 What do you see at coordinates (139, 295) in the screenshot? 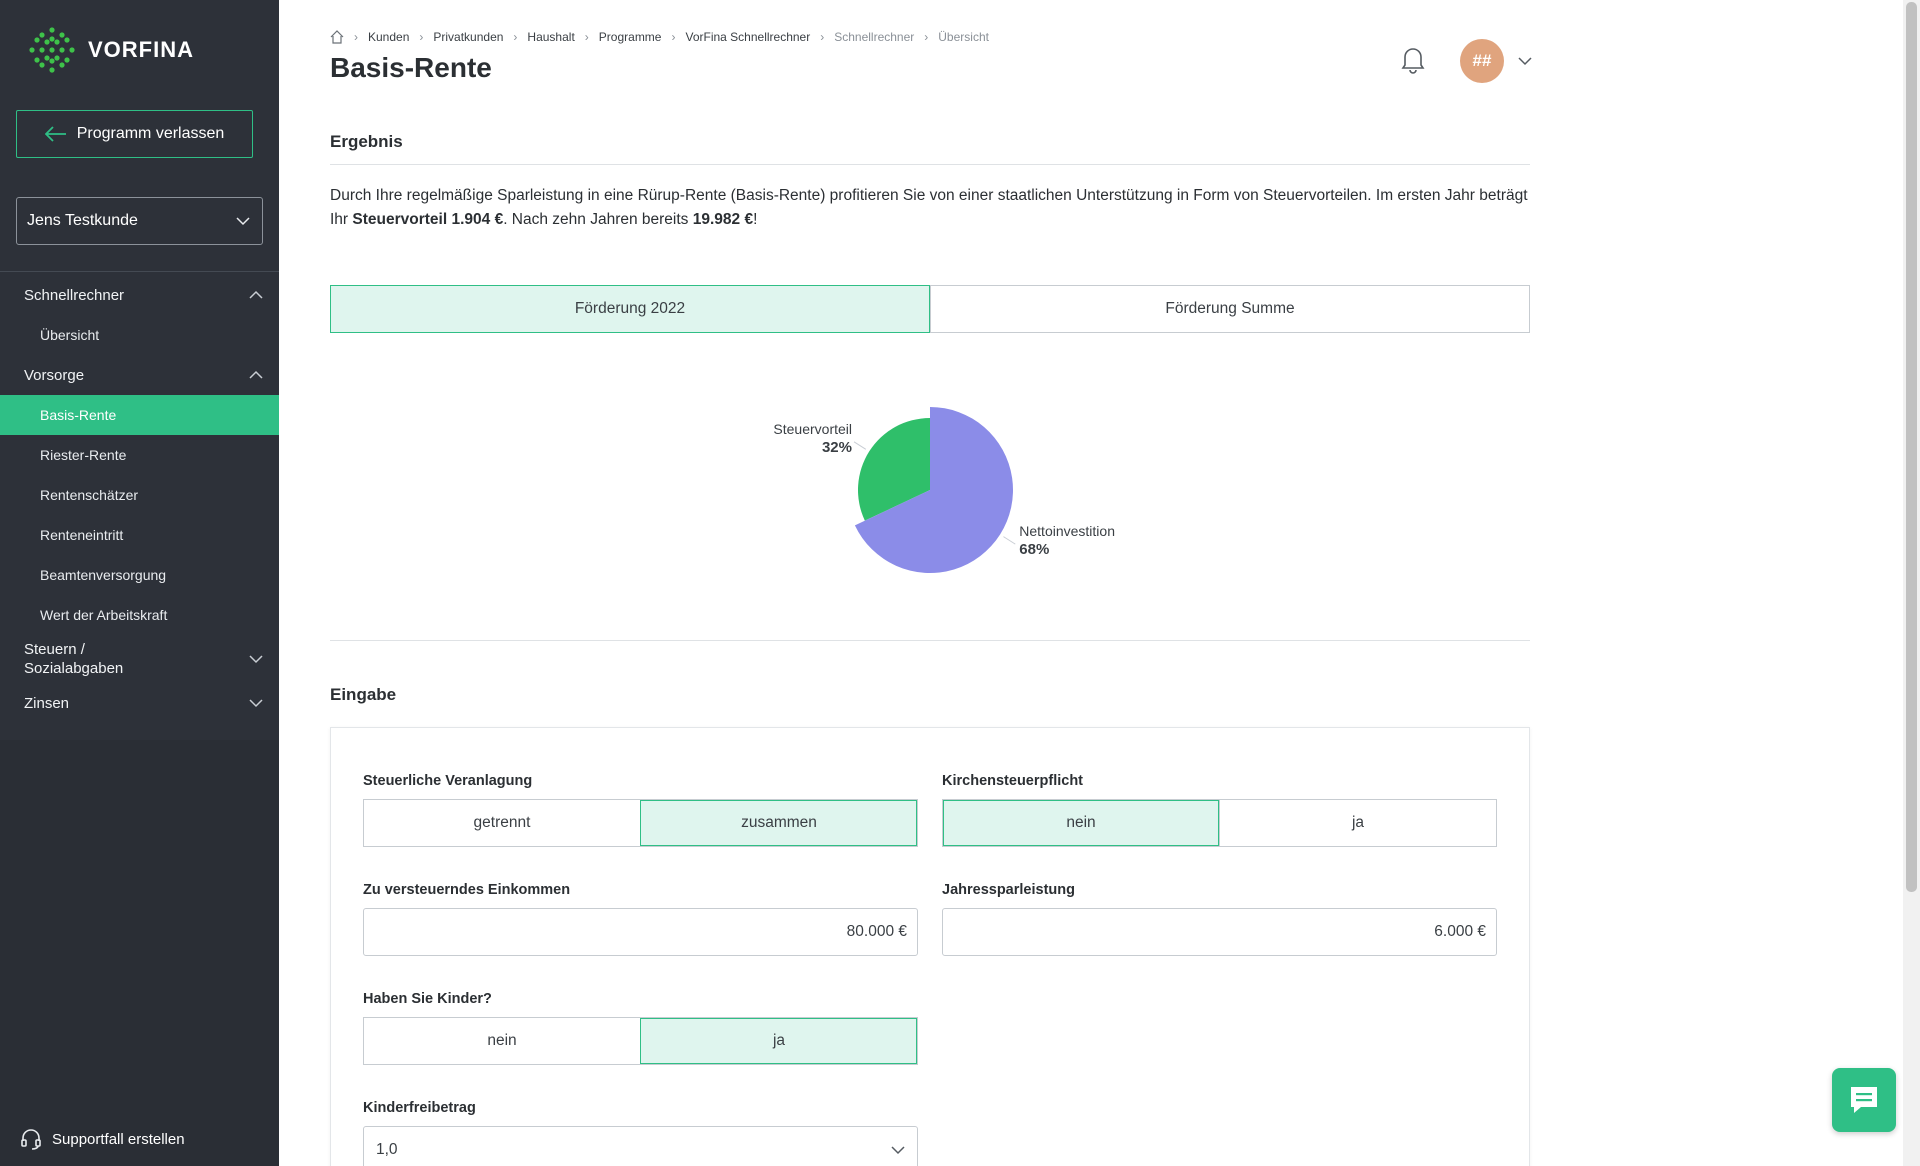
I see `nav-section-schnellrechner: Schnellrechner` at bounding box center [139, 295].